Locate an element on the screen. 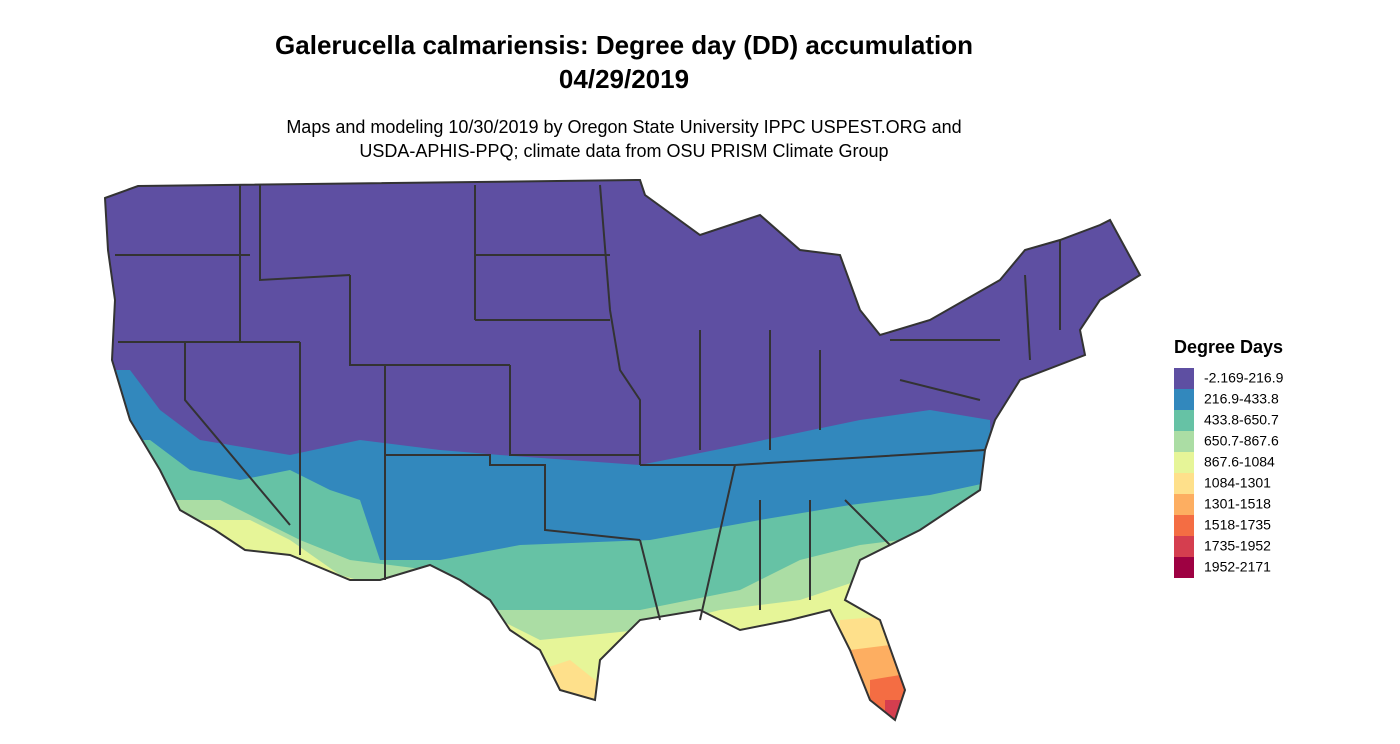  zone is located at coordinates (942, 710).